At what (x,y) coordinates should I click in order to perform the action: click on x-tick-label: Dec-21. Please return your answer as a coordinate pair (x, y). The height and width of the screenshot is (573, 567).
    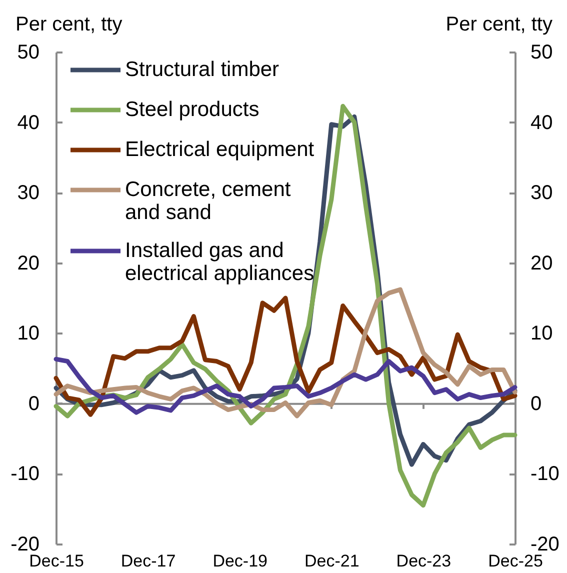
    Looking at the image, I should click on (332, 561).